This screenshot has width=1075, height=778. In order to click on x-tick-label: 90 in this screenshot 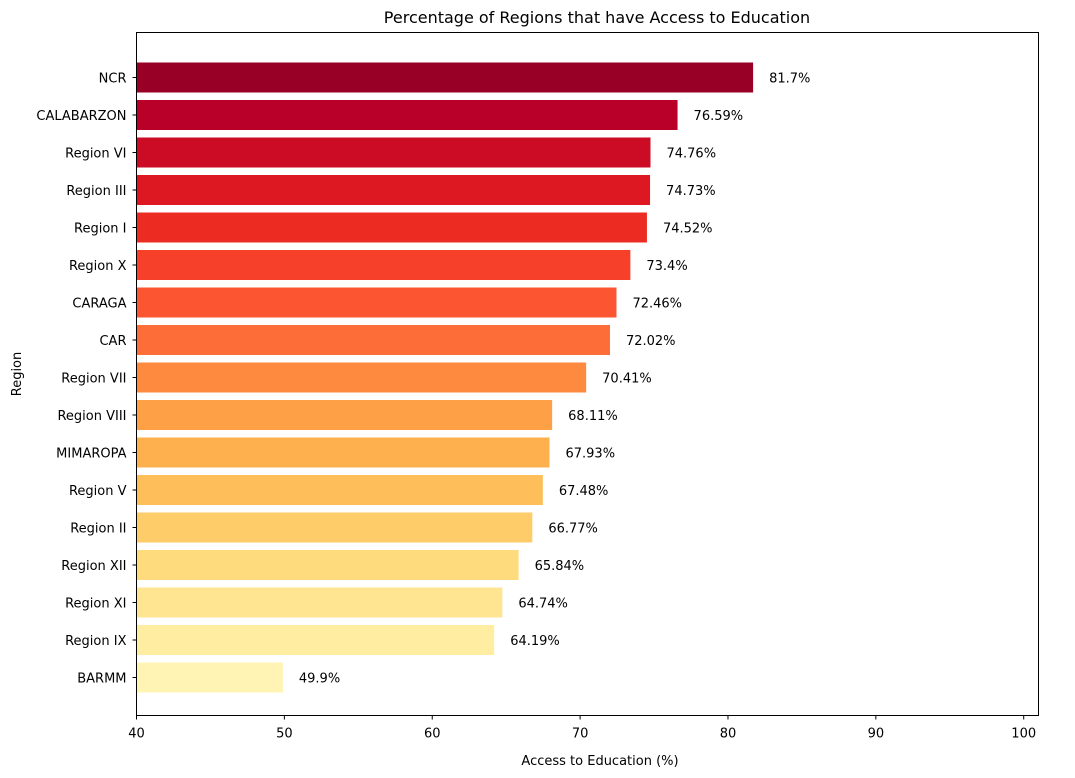, I will do `click(876, 734)`.